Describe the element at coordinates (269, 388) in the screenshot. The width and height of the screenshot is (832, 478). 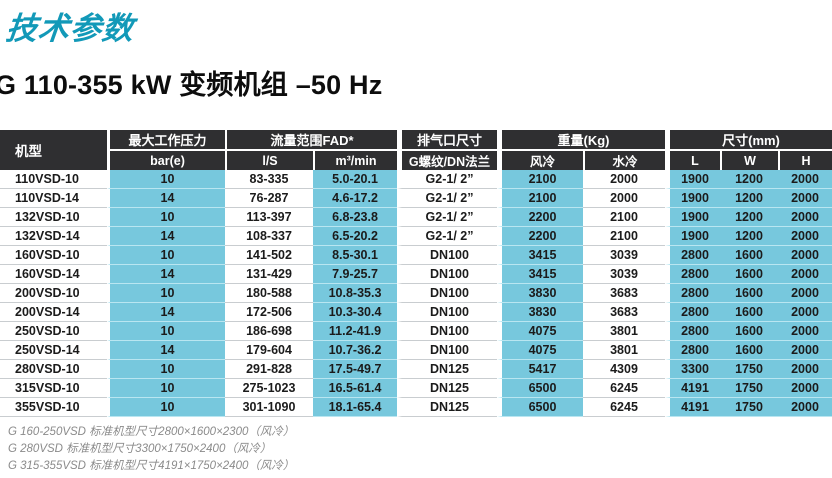
I see `cell-flow-ls: 275-1023` at that location.